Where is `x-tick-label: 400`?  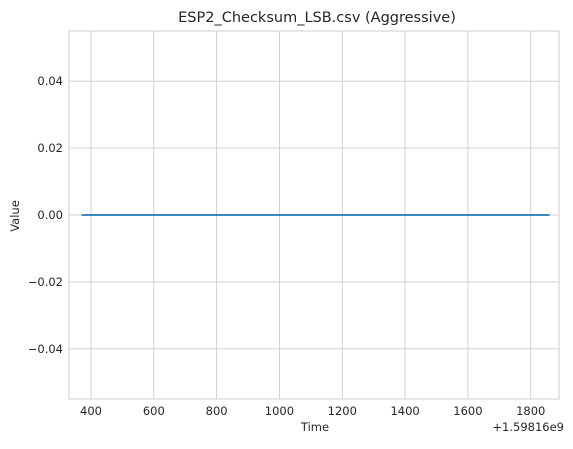 x-tick-label: 400 is located at coordinates (91, 411).